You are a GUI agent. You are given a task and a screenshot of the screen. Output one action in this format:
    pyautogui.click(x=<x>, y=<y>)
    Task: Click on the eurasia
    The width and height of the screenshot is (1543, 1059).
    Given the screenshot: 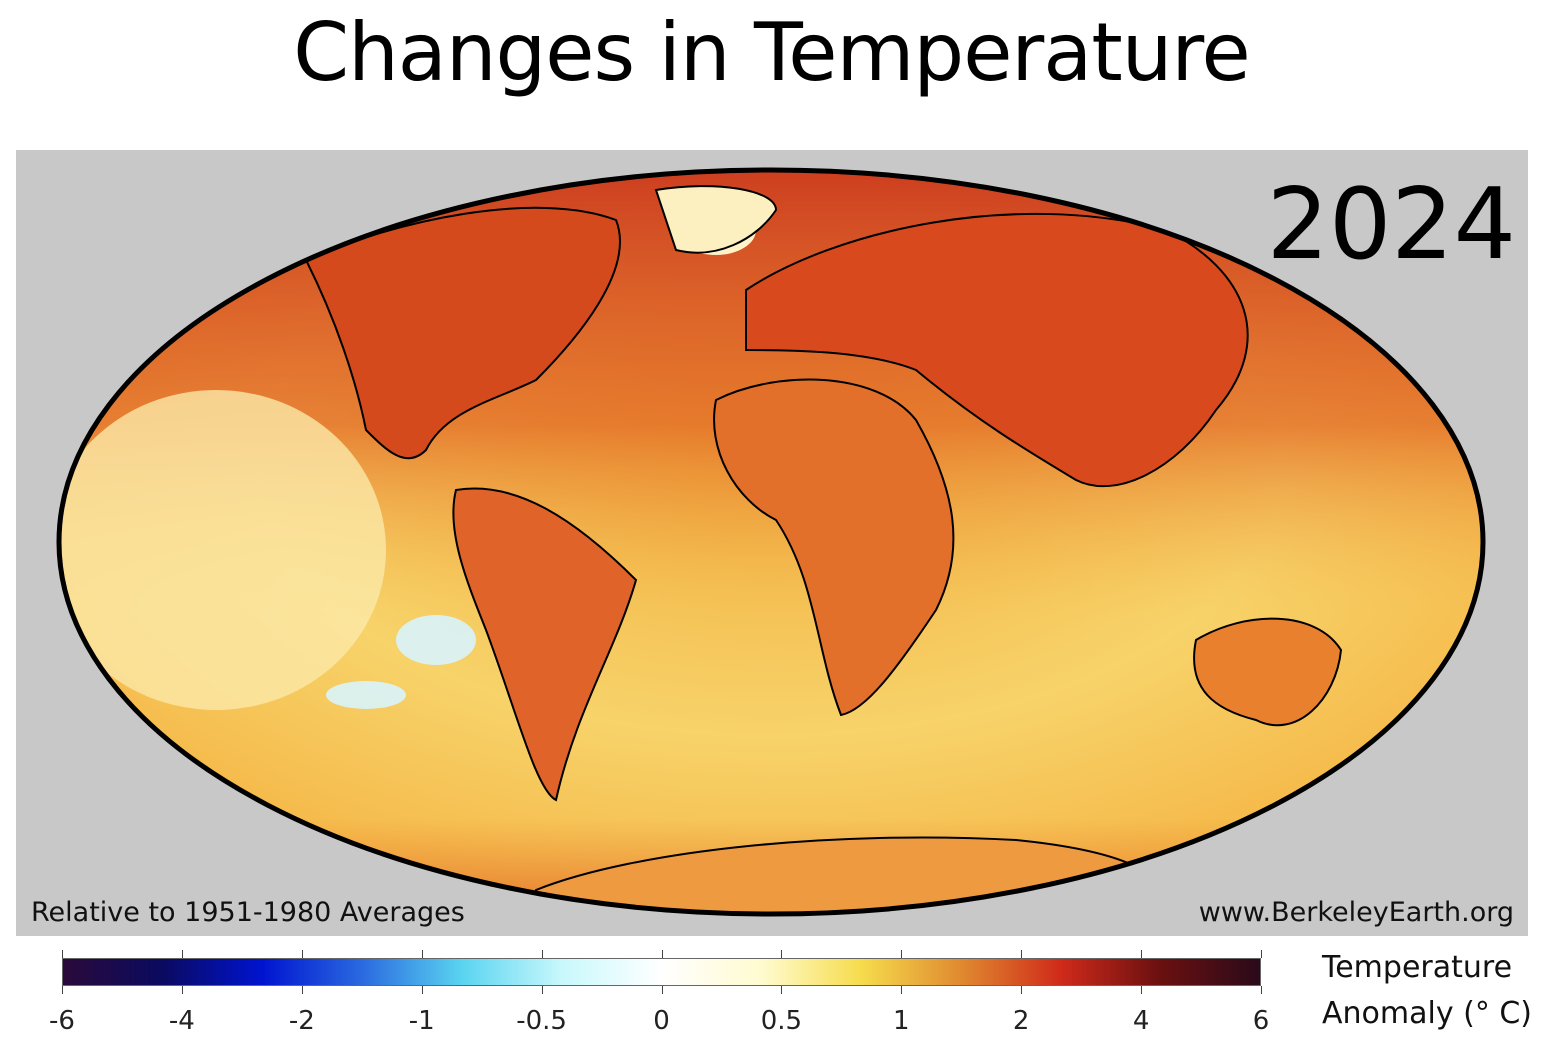 What is the action you would take?
    pyautogui.click(x=997, y=350)
    